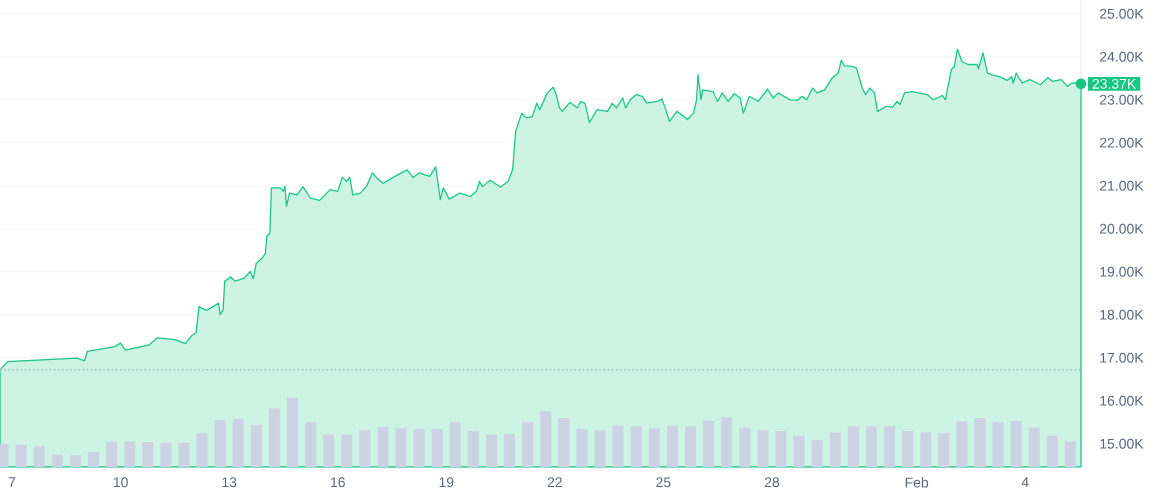 The width and height of the screenshot is (1161, 500). Describe the element at coordinates (1122, 357) in the screenshot. I see `y-tick-label: 17.00K` at that location.